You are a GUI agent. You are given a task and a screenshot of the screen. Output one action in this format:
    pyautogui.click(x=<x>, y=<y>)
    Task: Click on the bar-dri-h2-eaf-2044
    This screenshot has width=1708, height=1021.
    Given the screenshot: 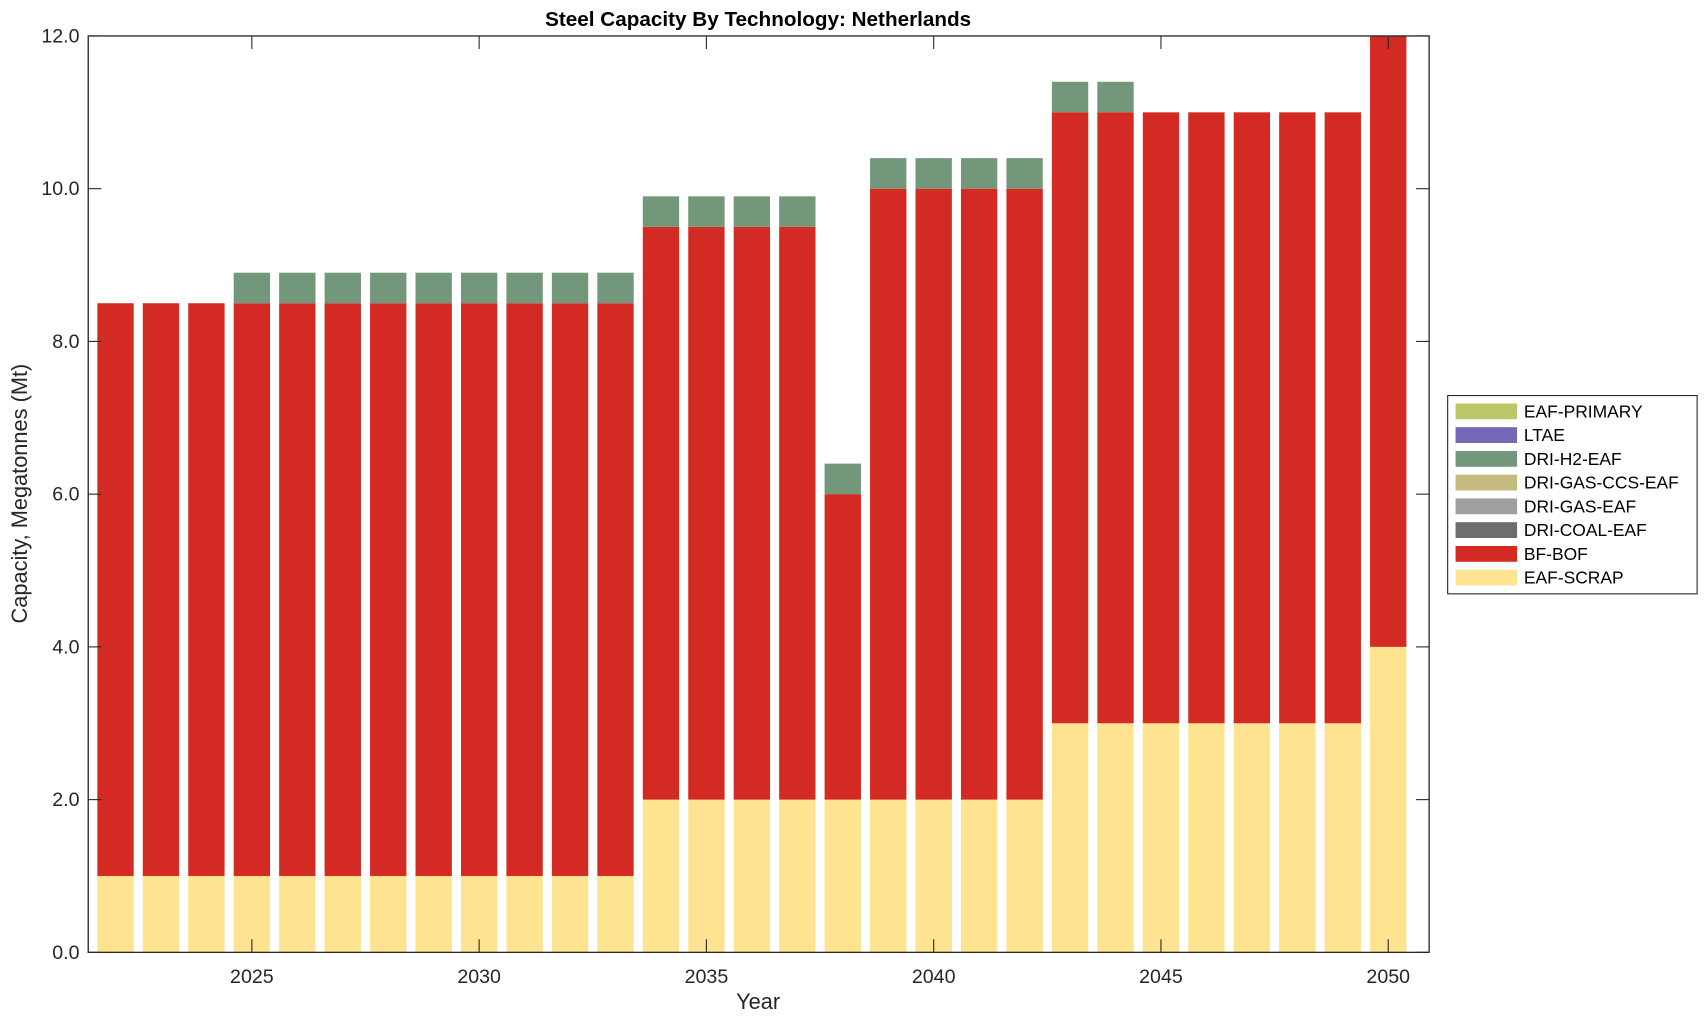 What is the action you would take?
    pyautogui.click(x=1115, y=97)
    